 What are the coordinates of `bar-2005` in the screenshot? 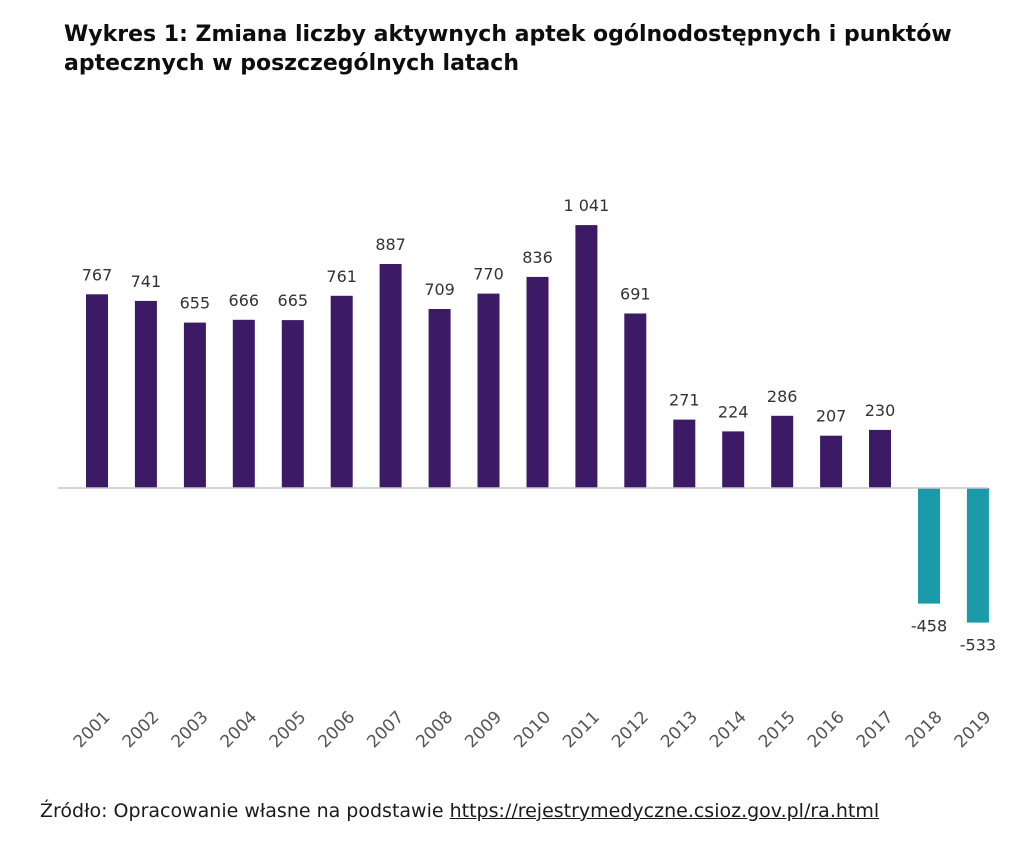 It's located at (292, 404).